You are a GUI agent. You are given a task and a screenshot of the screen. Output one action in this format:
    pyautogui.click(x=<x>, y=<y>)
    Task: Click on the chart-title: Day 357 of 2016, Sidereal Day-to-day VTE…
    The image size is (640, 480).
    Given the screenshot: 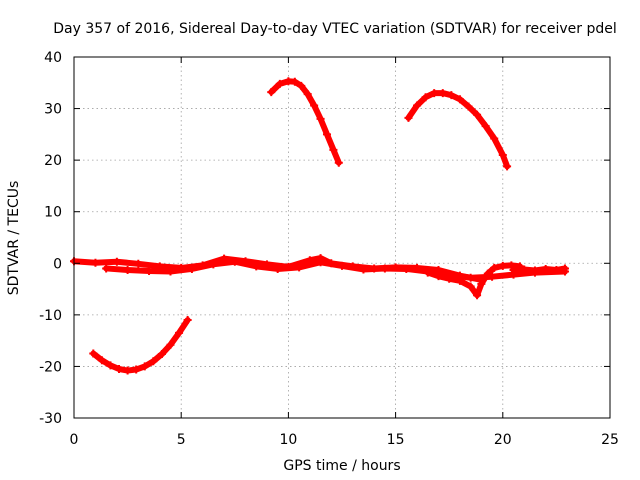 What is the action you would take?
    pyautogui.click(x=335, y=29)
    